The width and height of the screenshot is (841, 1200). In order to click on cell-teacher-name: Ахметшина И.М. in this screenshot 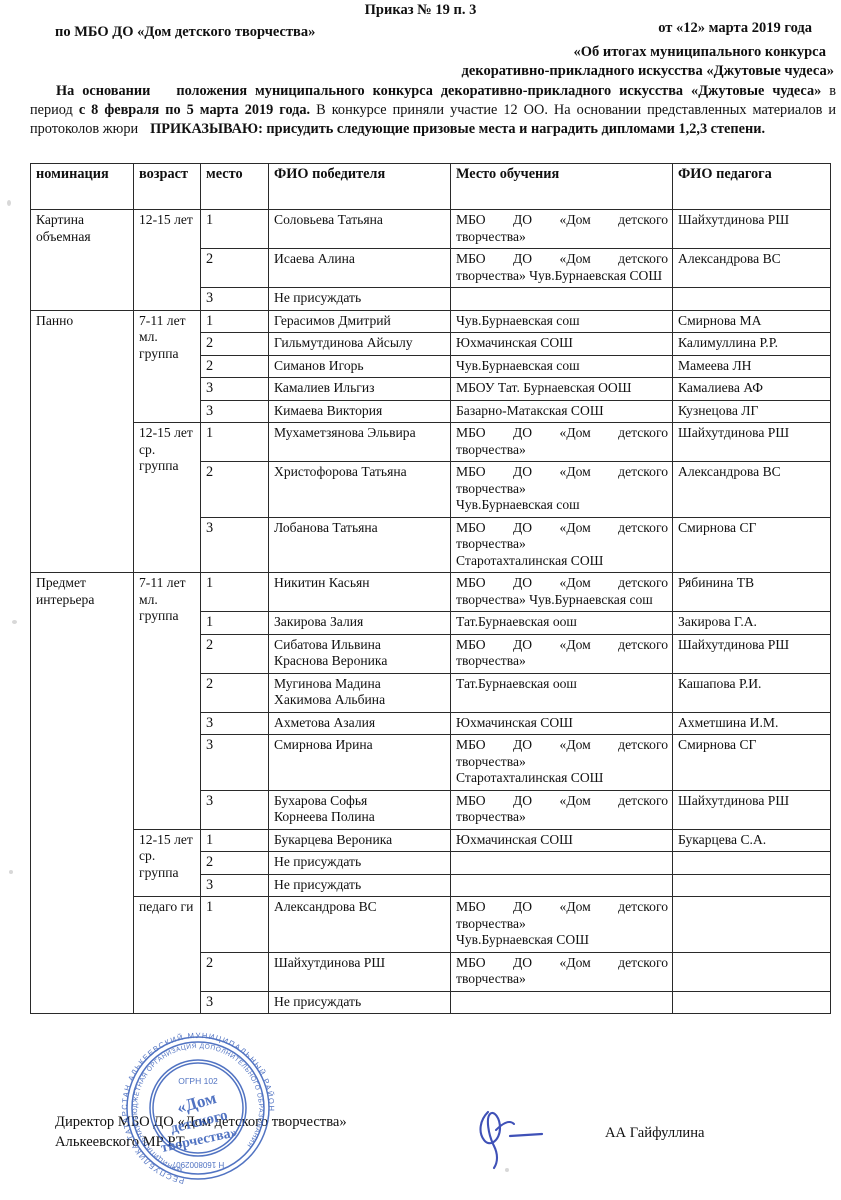, I will do `click(751, 723)`.